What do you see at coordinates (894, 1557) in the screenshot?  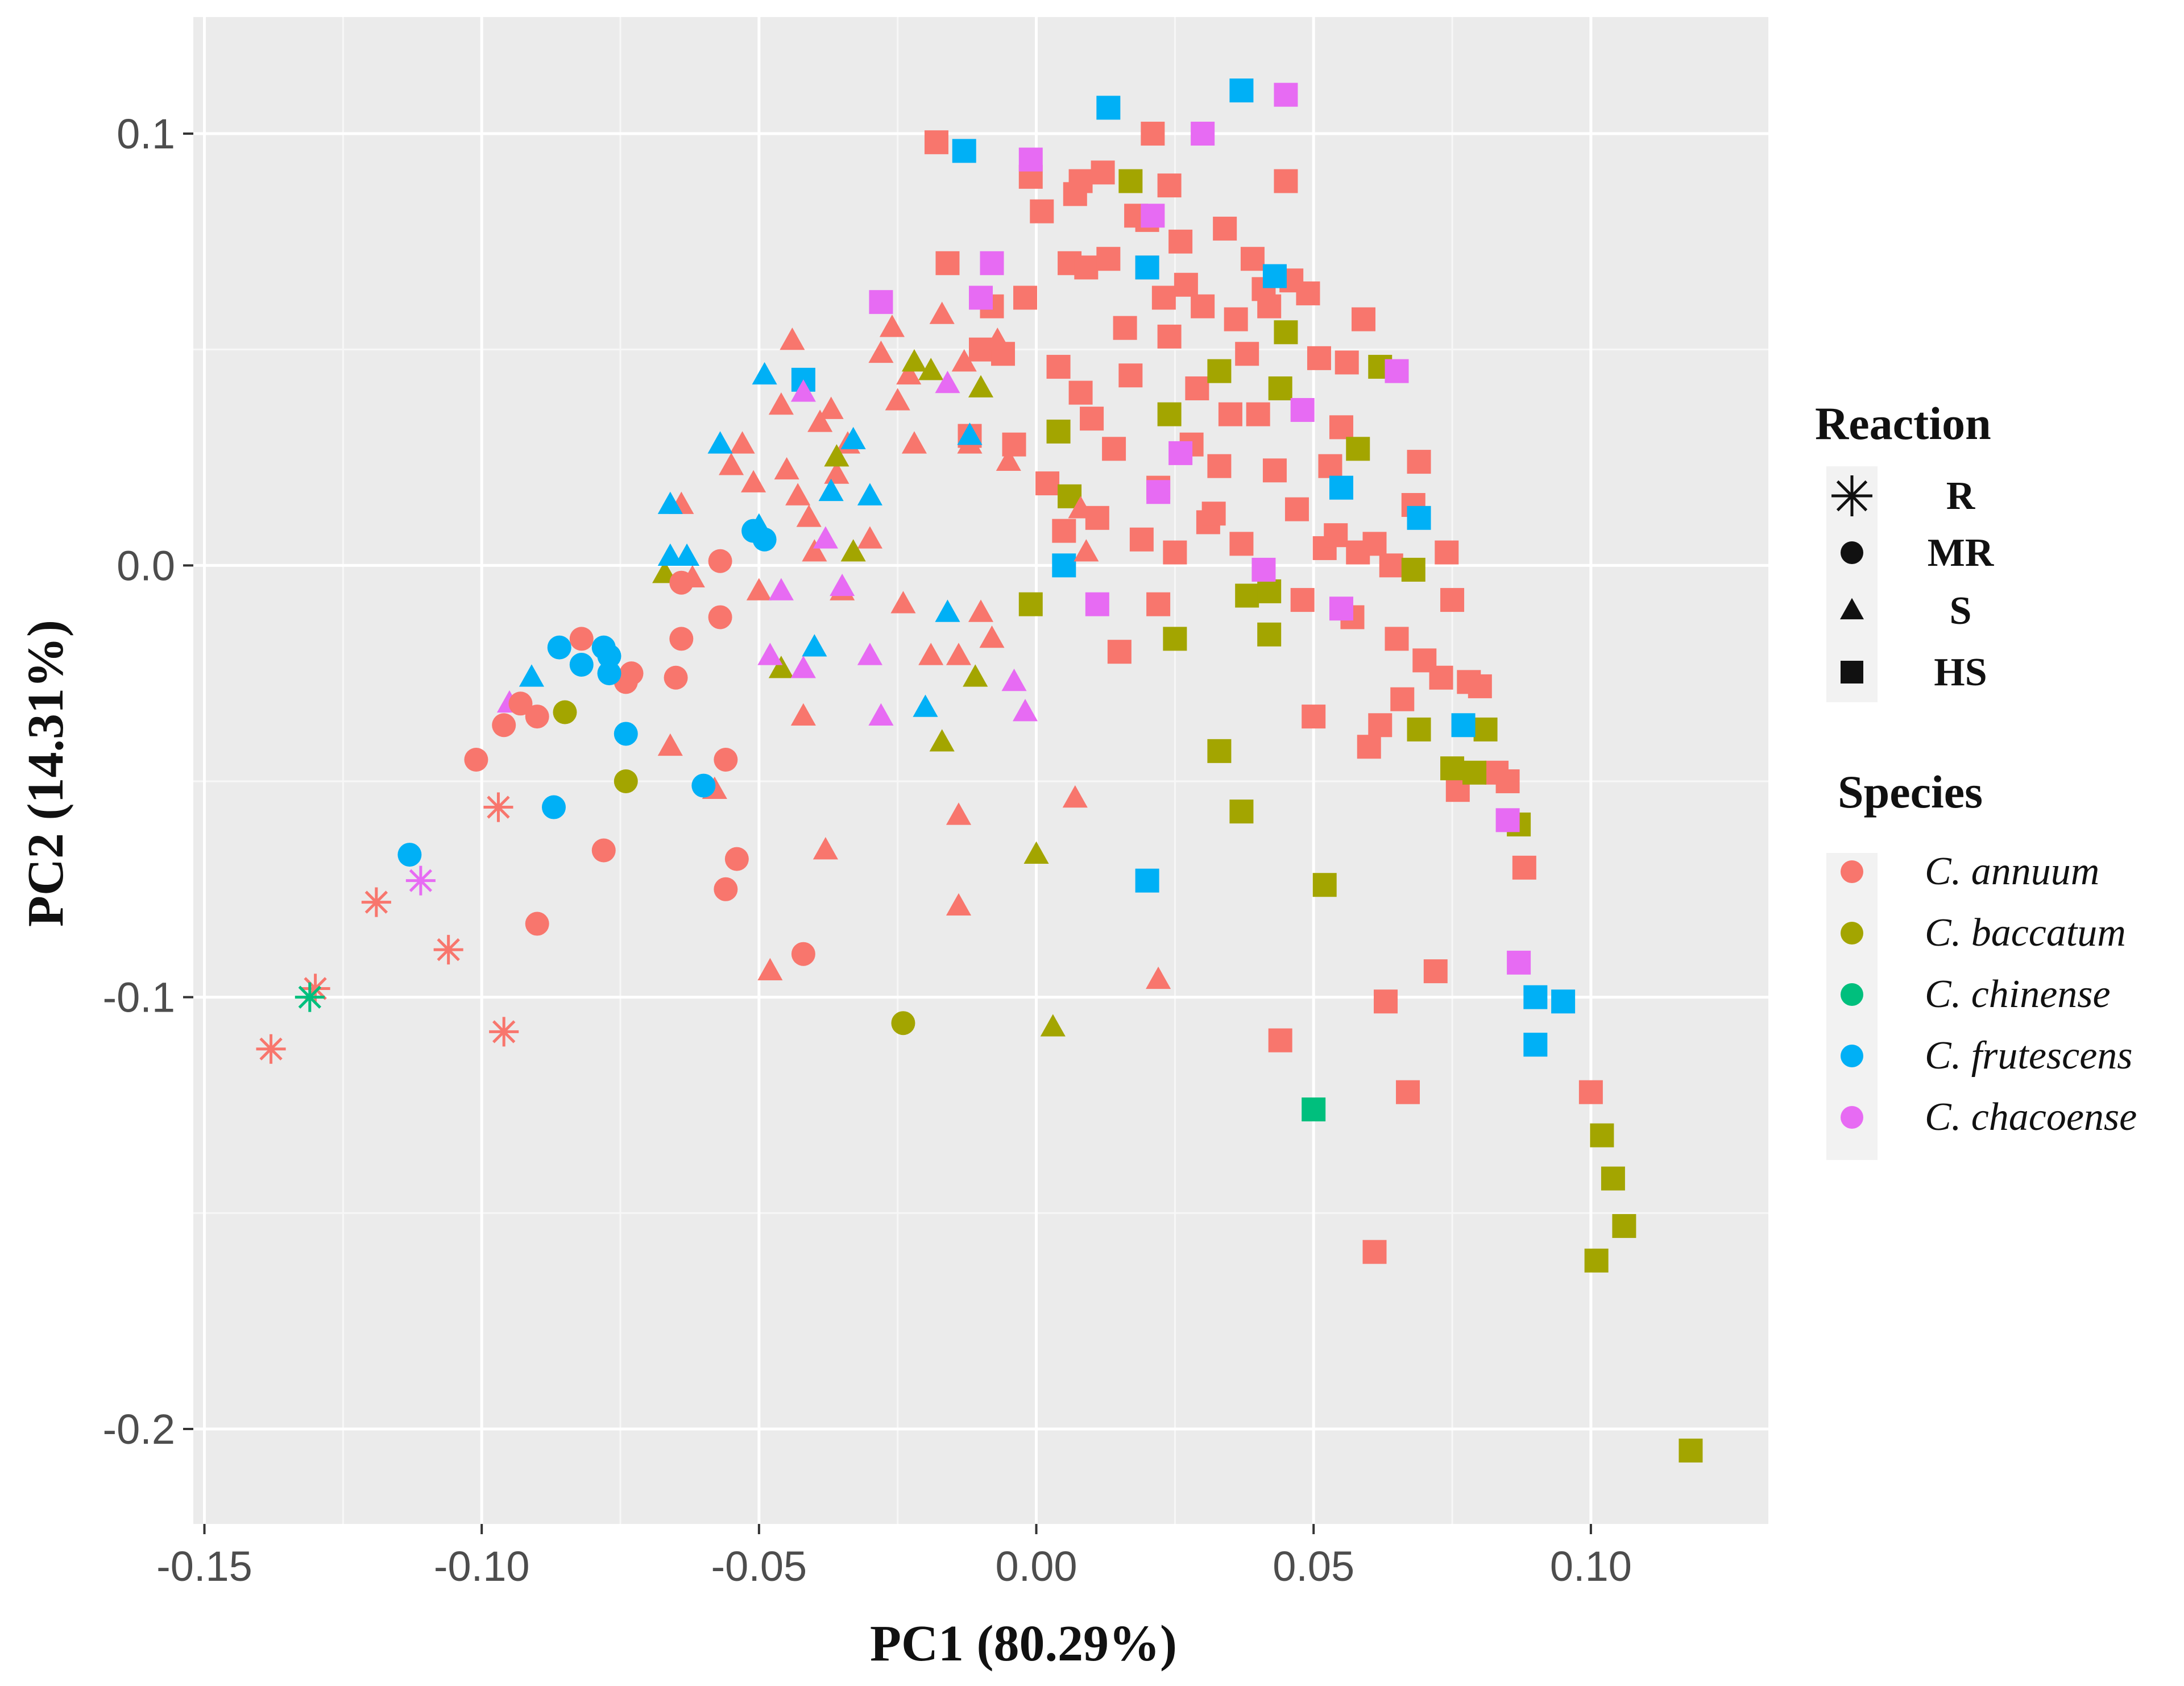 I see `x-axis-ticks: -0.15 -0.10 -0.05 0.00 0.05 0.10` at bounding box center [894, 1557].